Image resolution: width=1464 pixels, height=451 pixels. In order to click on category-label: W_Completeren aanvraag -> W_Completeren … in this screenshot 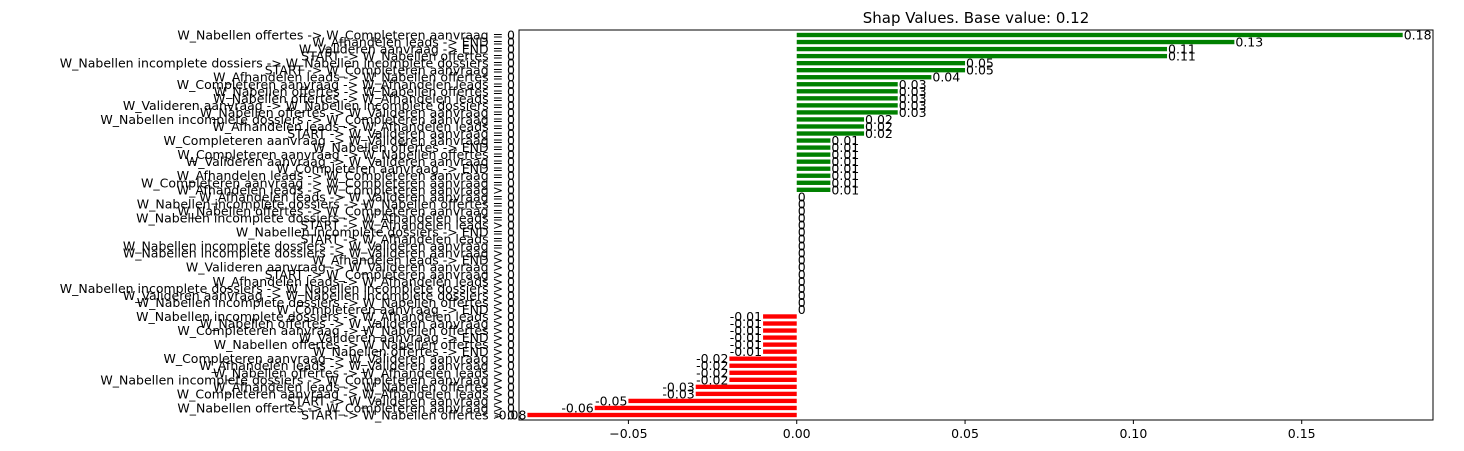, I will do `click(328, 182)`.